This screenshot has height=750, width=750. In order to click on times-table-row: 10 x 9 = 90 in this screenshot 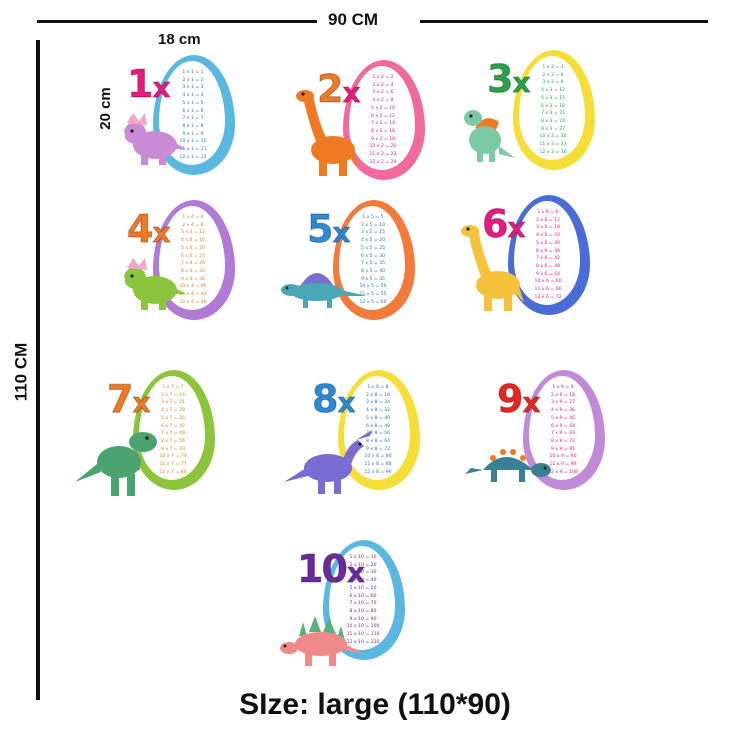, I will do `click(563, 457)`.